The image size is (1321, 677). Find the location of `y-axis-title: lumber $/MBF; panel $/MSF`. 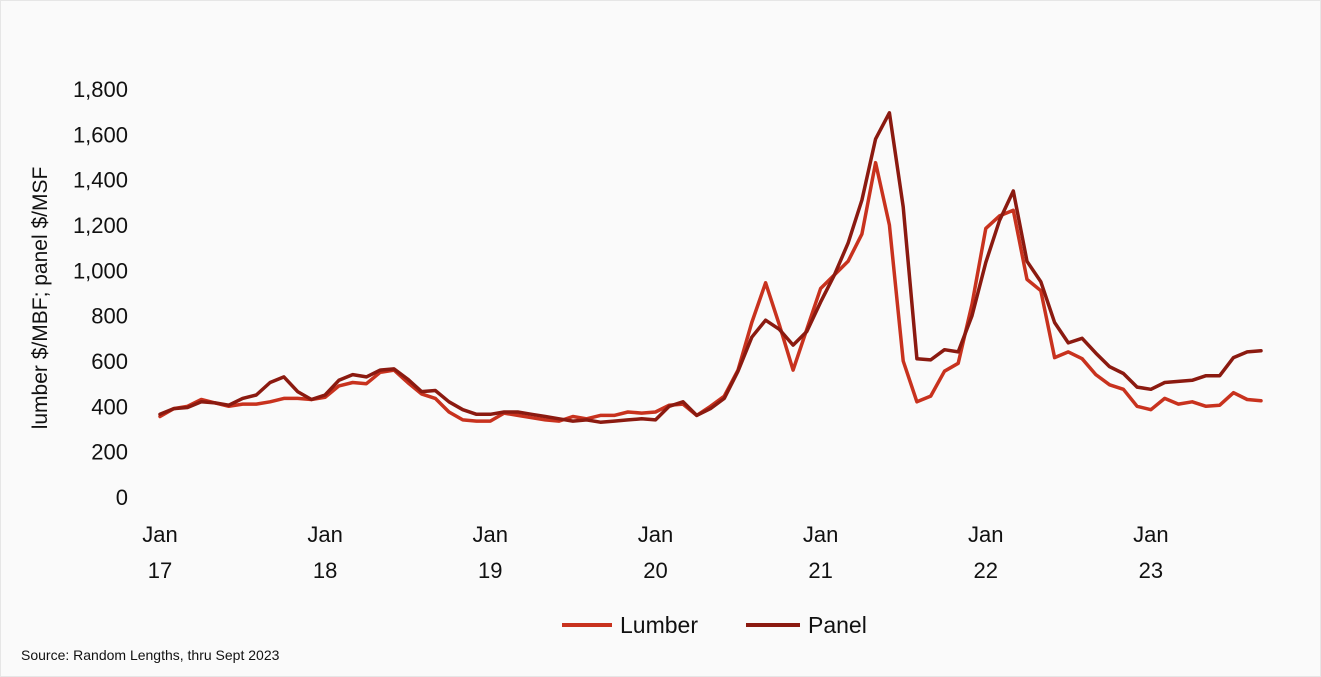

y-axis-title: lumber $/MBF; panel $/MSF is located at coordinates (40, 298).